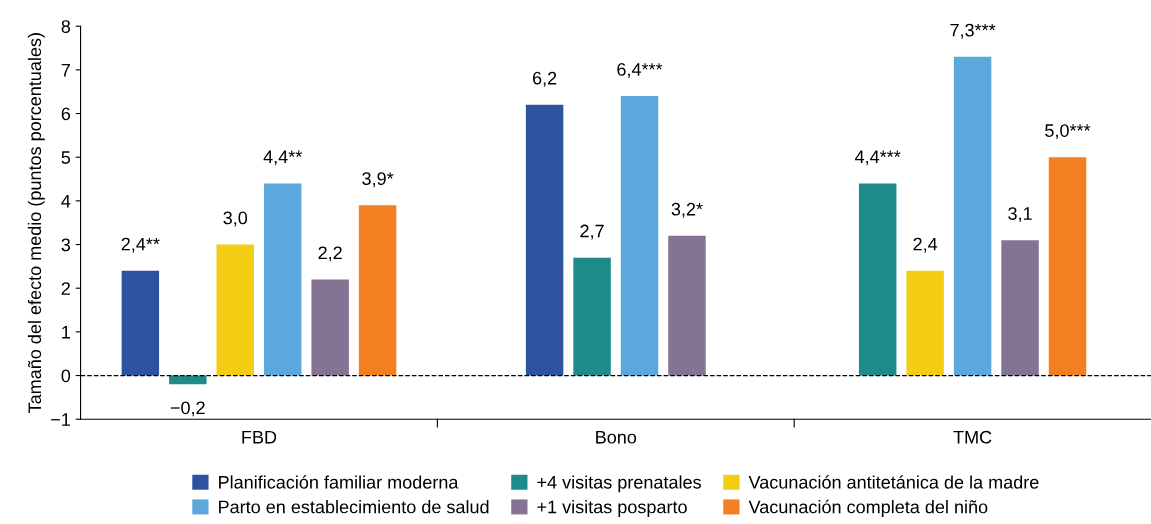 The height and width of the screenshot is (524, 1151). What do you see at coordinates (354, 507) in the screenshot?
I see `legend-label: Parto en establecimiento de salud` at bounding box center [354, 507].